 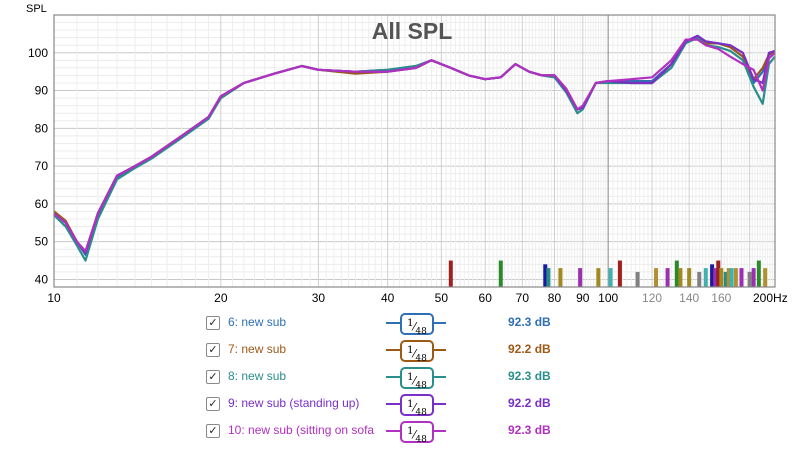 I want to click on legend-label: 6: new sub, so click(x=257, y=322).